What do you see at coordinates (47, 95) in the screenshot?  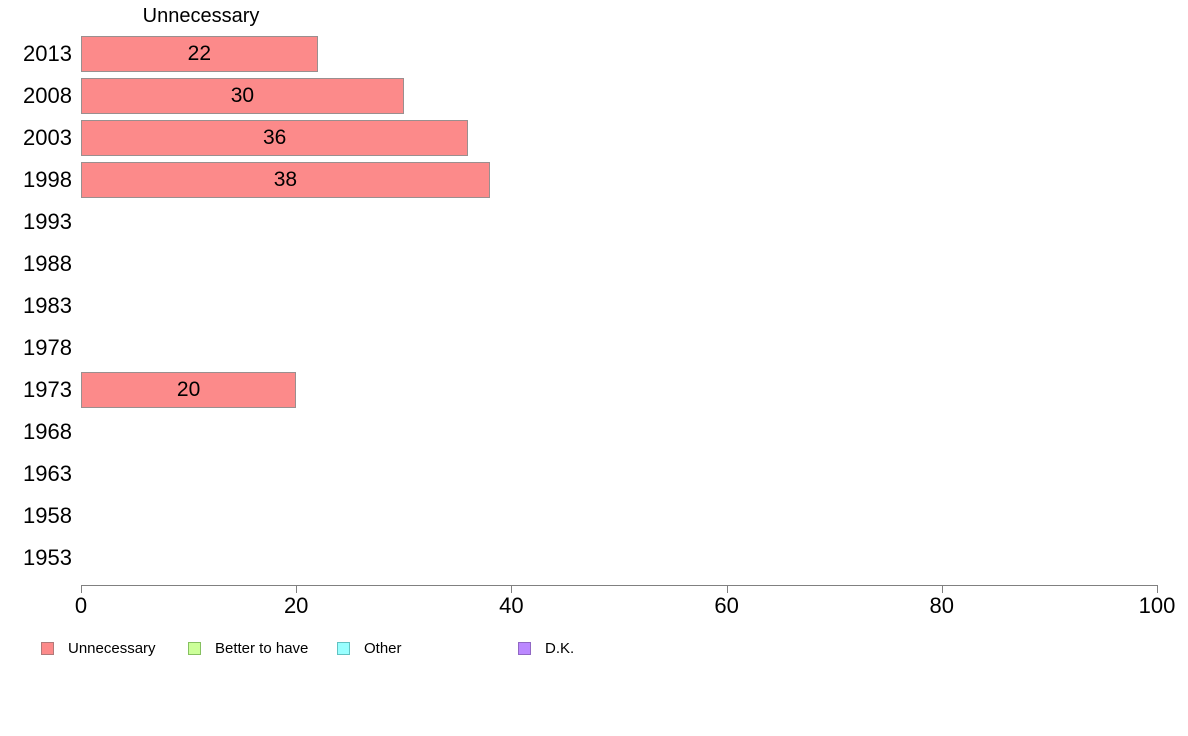 I see `y-axis-category-label: 2008` at bounding box center [47, 95].